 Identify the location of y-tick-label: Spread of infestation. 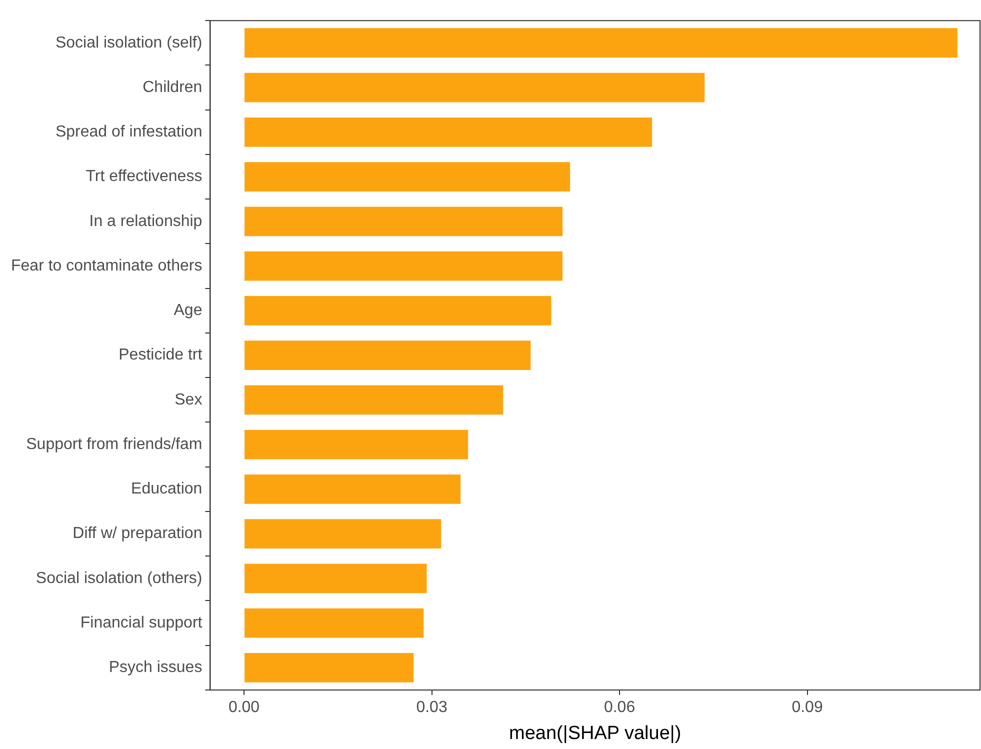
(128, 132).